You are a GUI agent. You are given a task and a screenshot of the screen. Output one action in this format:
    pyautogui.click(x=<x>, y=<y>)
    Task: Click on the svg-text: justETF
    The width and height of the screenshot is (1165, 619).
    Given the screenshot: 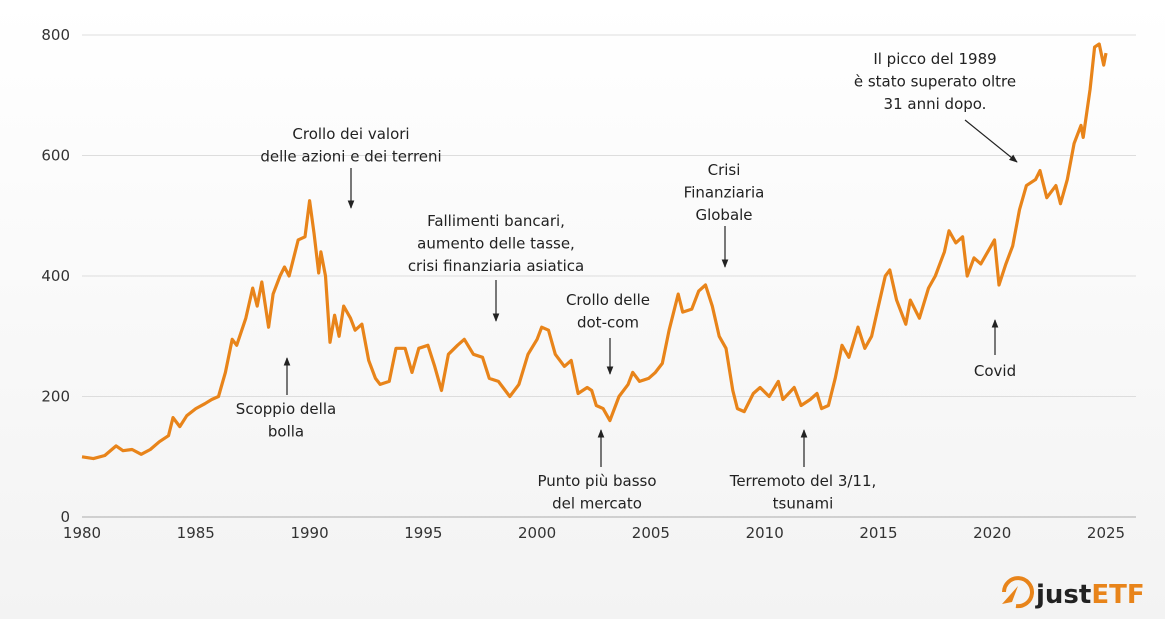 What is the action you would take?
    pyautogui.click(x=1090, y=595)
    